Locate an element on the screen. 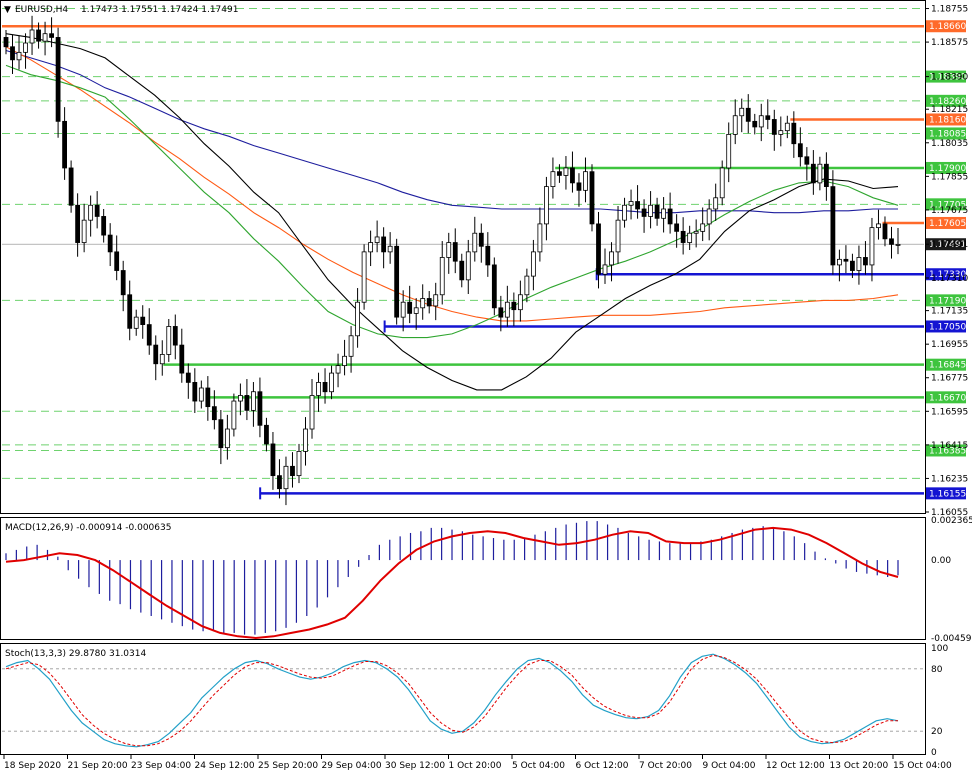 The width and height of the screenshot is (972, 776). level-tag-label: 1.16385 is located at coordinates (947, 451).